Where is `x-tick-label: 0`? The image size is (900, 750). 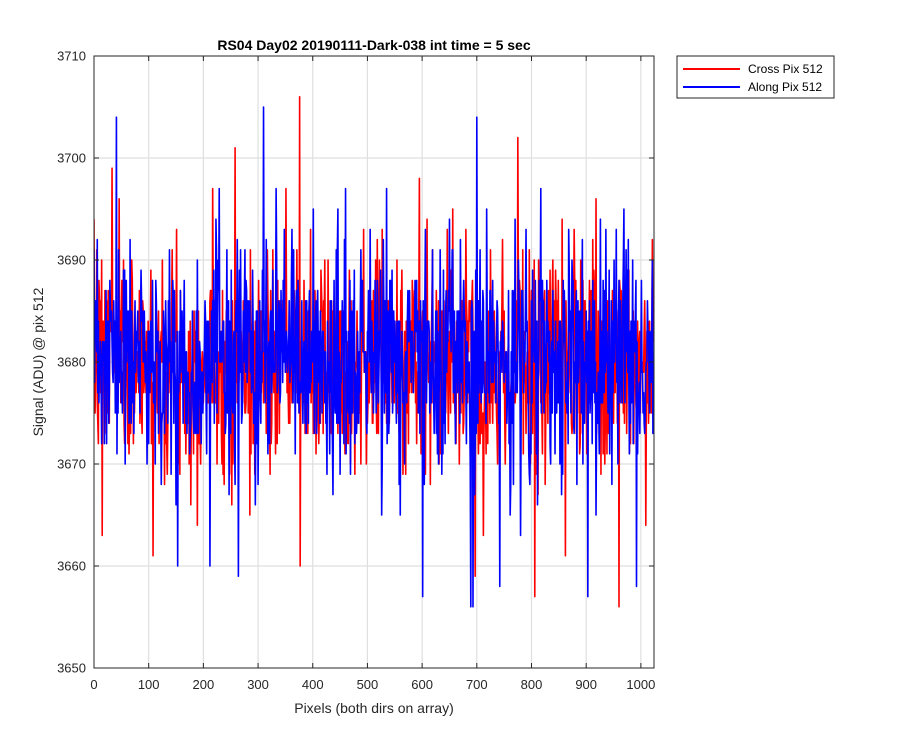 x-tick-label: 0 is located at coordinates (93, 684).